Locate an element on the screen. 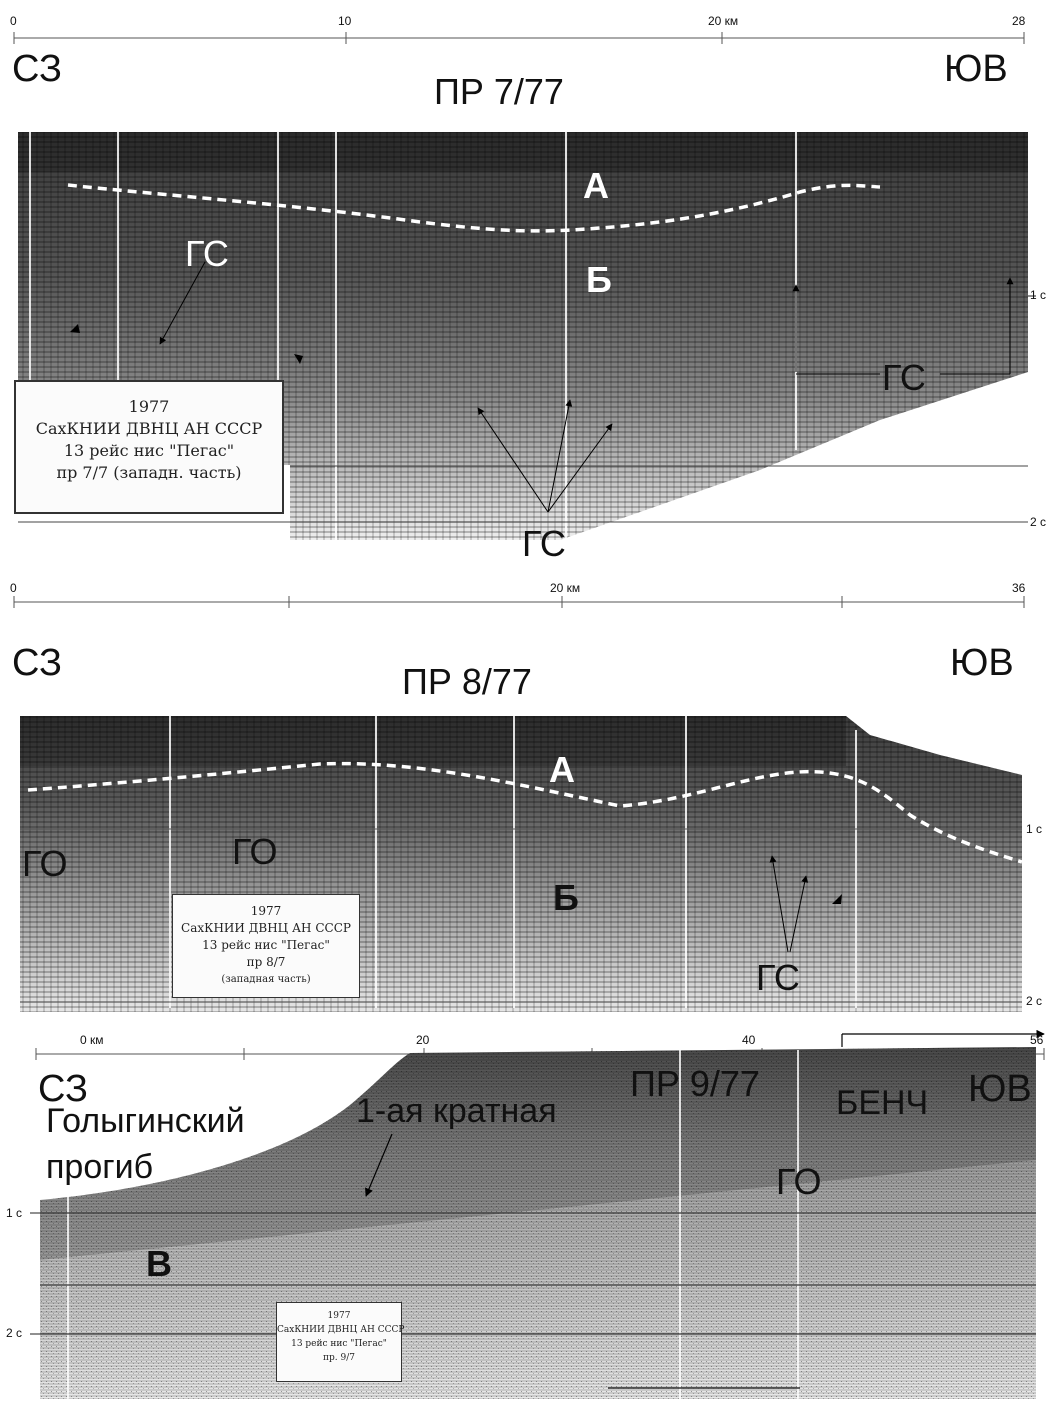 The width and height of the screenshot is (1054, 1401). p8-time-1s: 1 с is located at coordinates (1034, 829).